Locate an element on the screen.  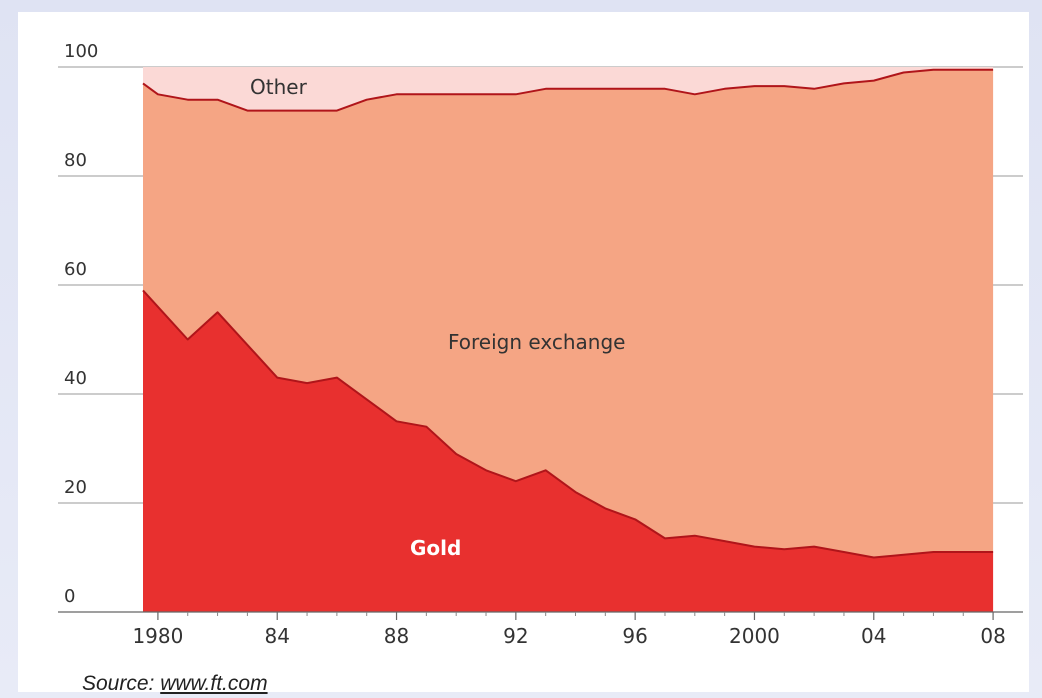
source-note: Source: www.ft.com is located at coordinates (175, 684).